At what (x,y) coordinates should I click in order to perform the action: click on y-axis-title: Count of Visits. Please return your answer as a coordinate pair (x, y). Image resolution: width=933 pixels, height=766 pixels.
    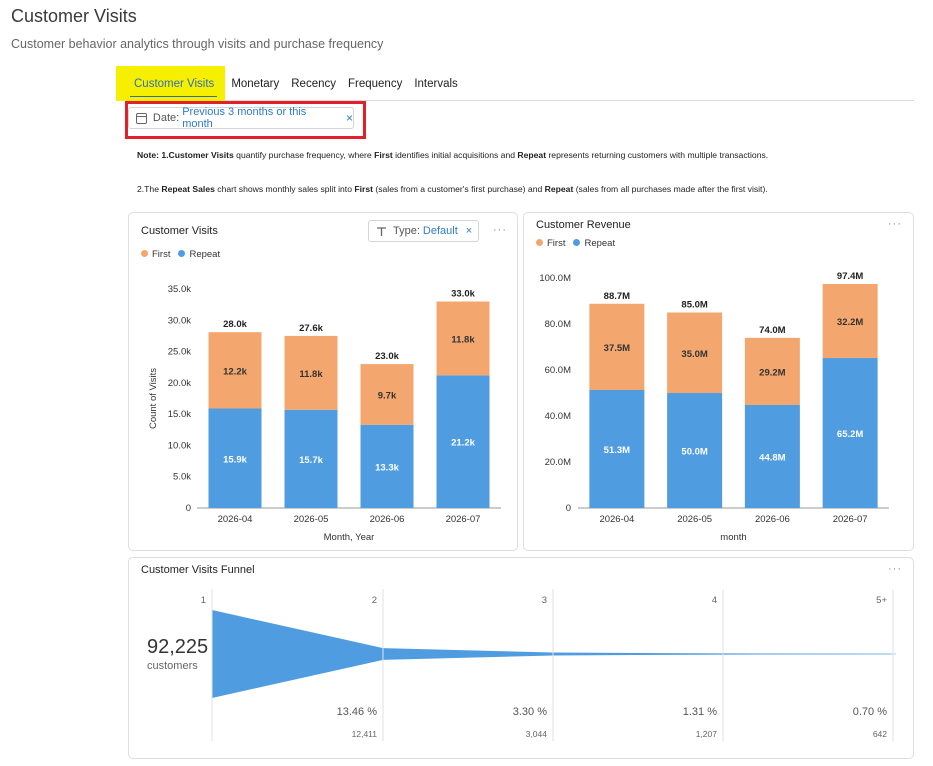
    Looking at the image, I should click on (153, 398).